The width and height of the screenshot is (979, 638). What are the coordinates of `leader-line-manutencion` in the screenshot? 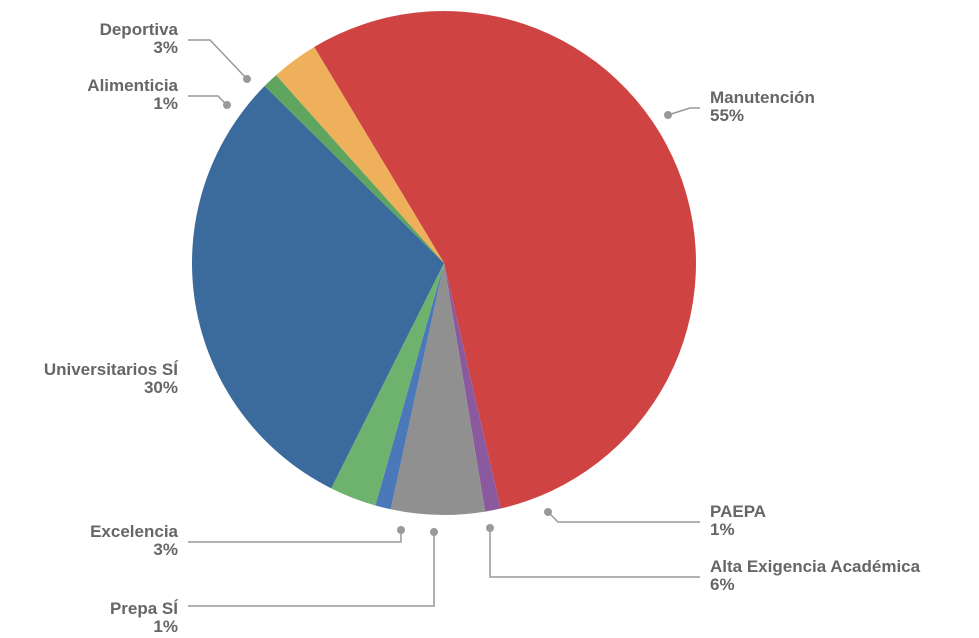 It's located at (683, 111).